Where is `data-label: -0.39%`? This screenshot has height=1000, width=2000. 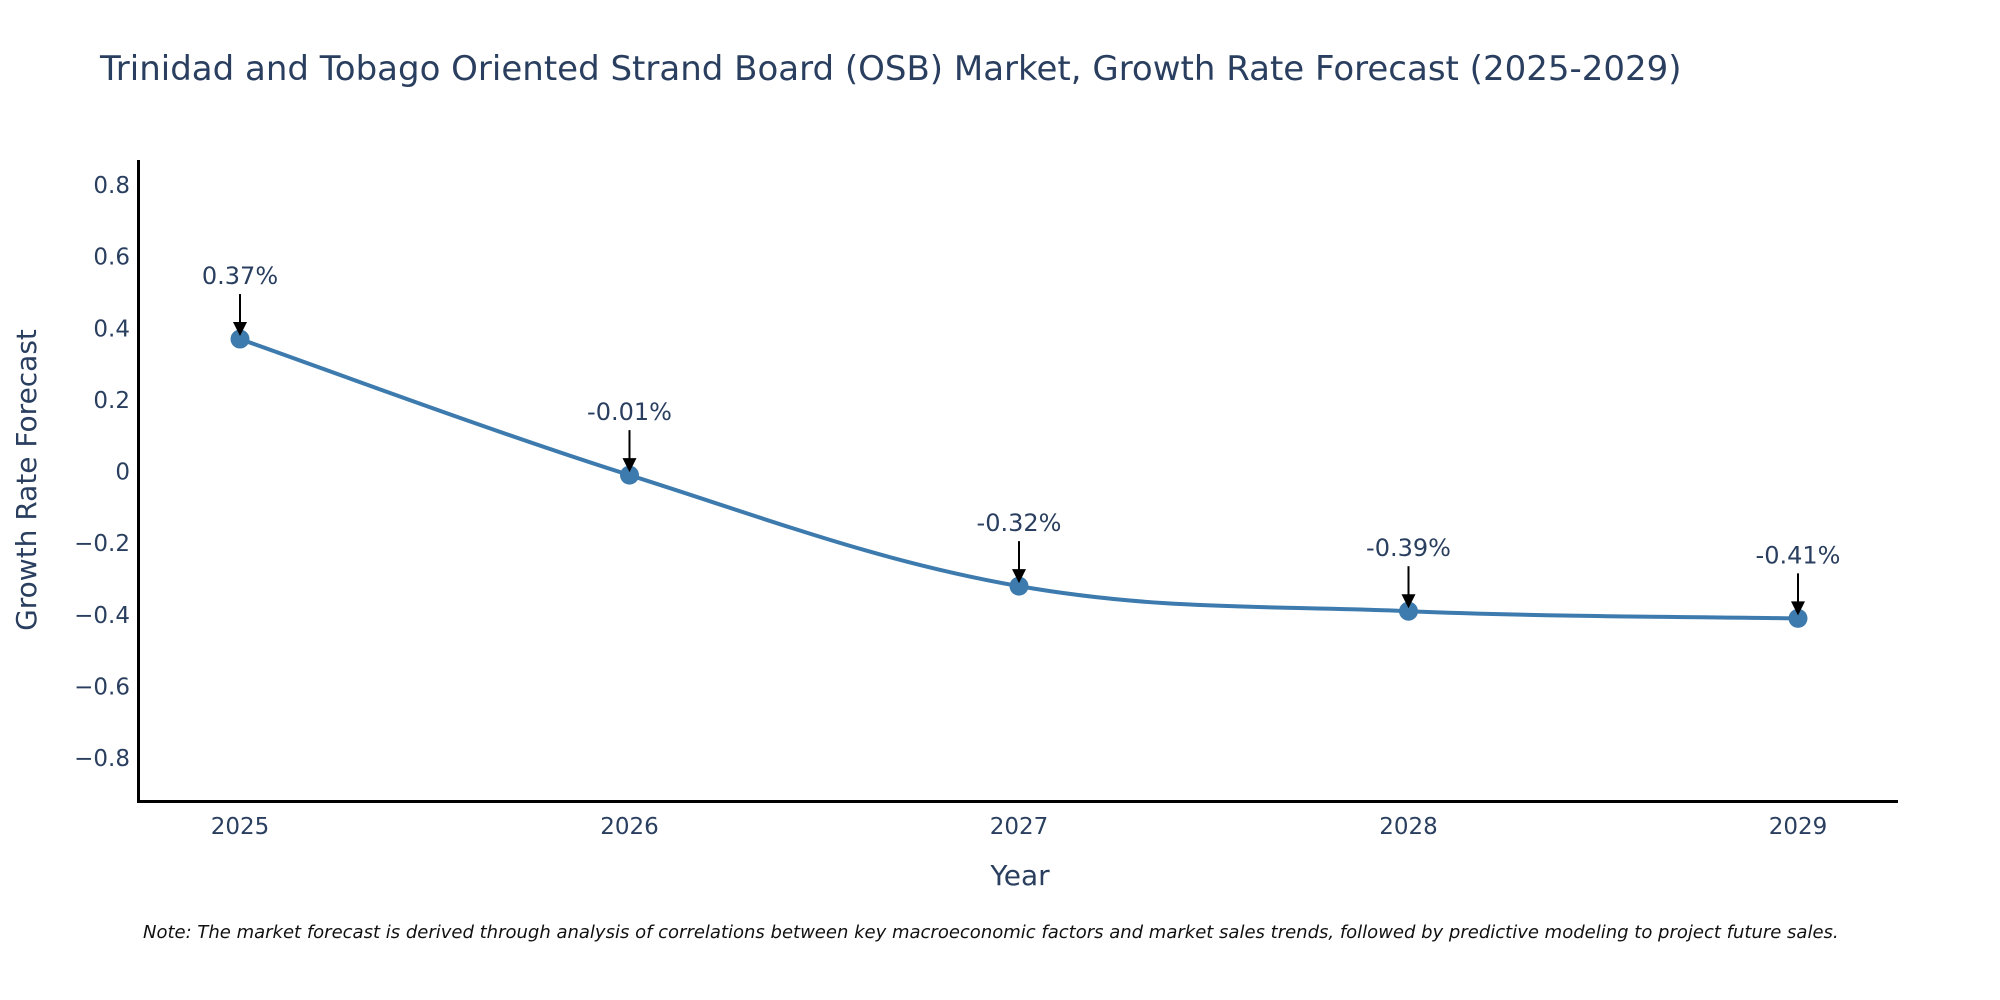 data-label: -0.39% is located at coordinates (1408, 548).